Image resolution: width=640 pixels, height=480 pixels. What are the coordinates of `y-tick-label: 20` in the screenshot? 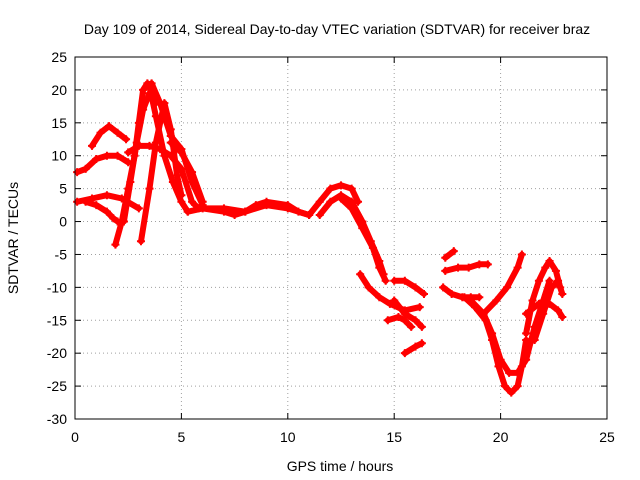 It's located at (59, 90).